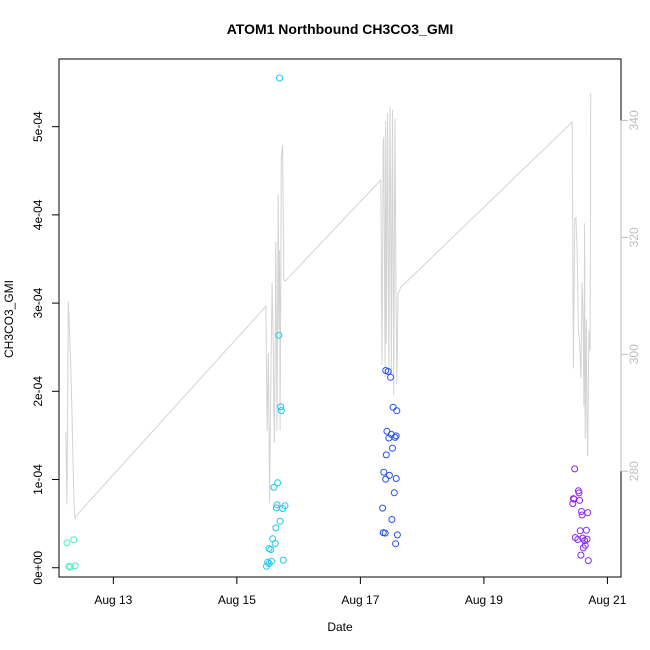  I want to click on y-axis-label: CH3CO3_GMI, so click(9, 319).